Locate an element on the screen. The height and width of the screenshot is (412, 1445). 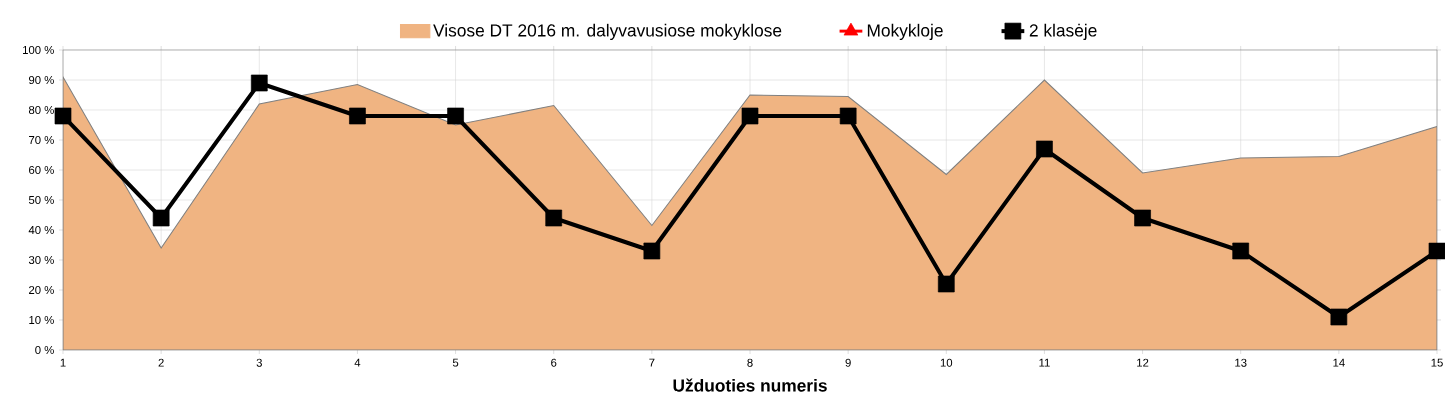
x-tick-label: 6 is located at coordinates (554, 362).